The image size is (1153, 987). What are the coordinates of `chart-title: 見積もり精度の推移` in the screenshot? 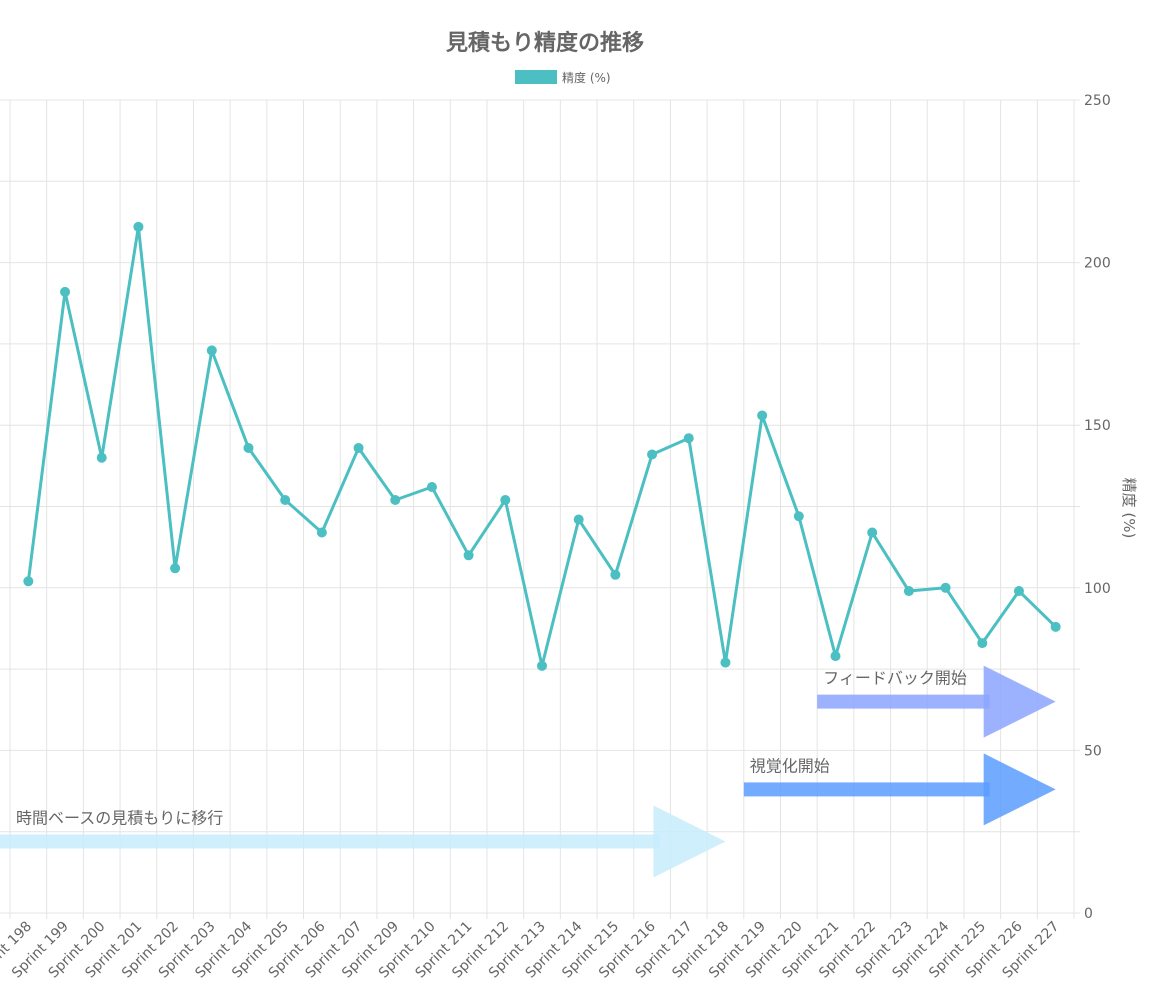 It's located at (545, 43).